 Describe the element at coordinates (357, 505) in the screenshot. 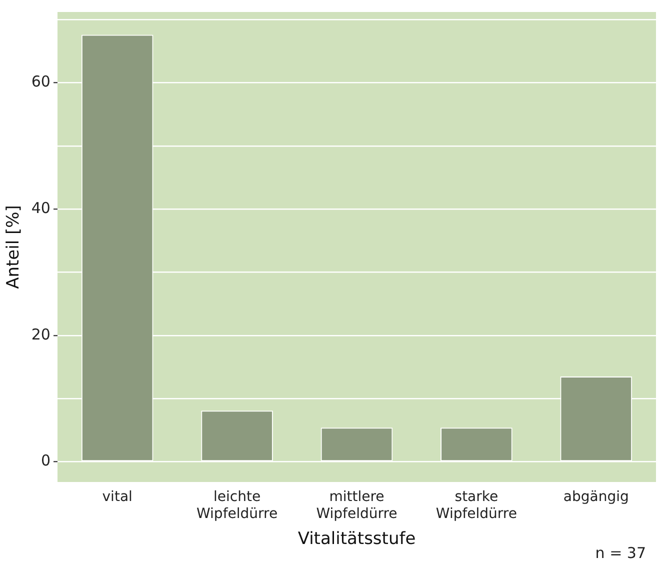

I see `x-tick-label: mittlere Wipfeldürre` at that location.